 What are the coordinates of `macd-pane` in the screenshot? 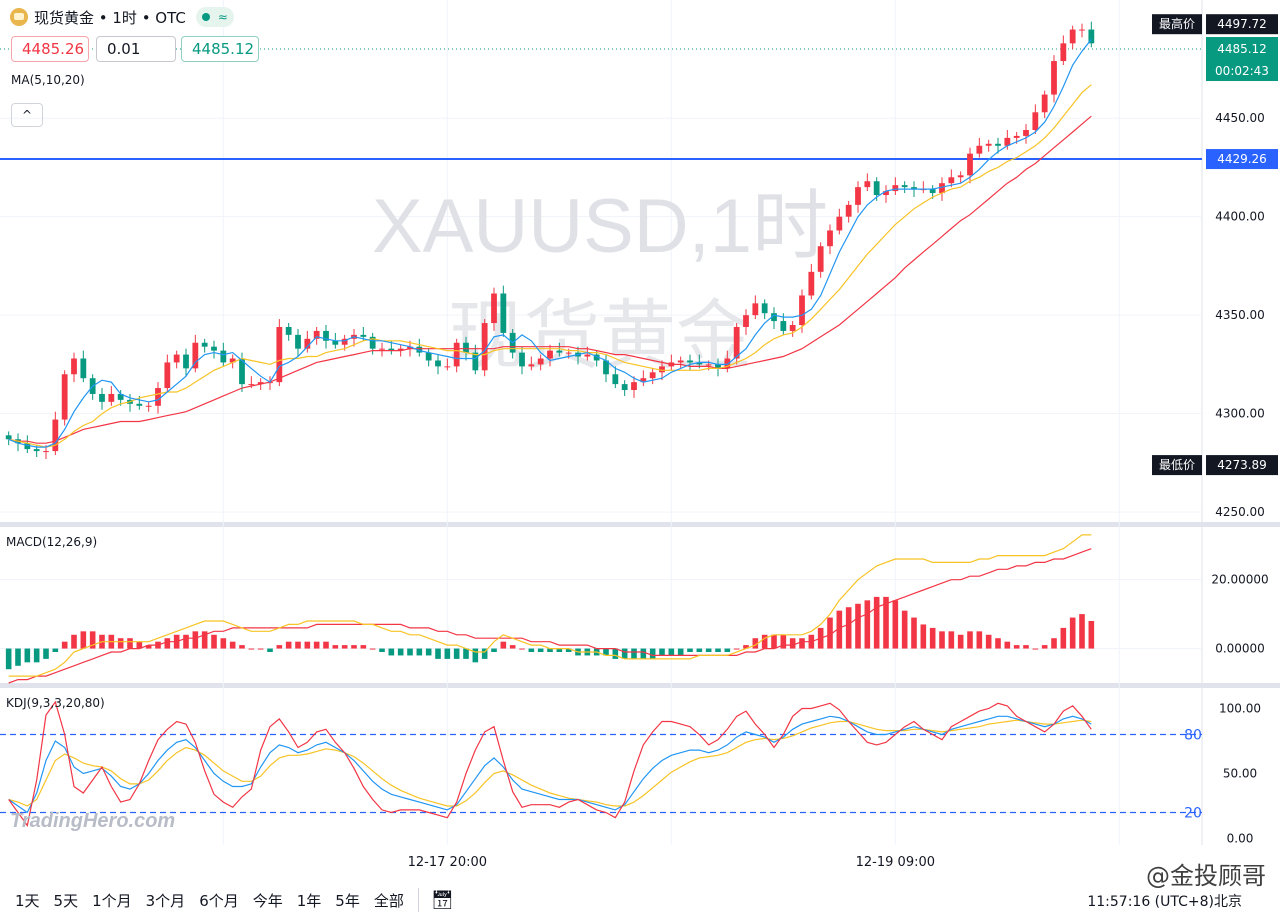 It's located at (550, 609).